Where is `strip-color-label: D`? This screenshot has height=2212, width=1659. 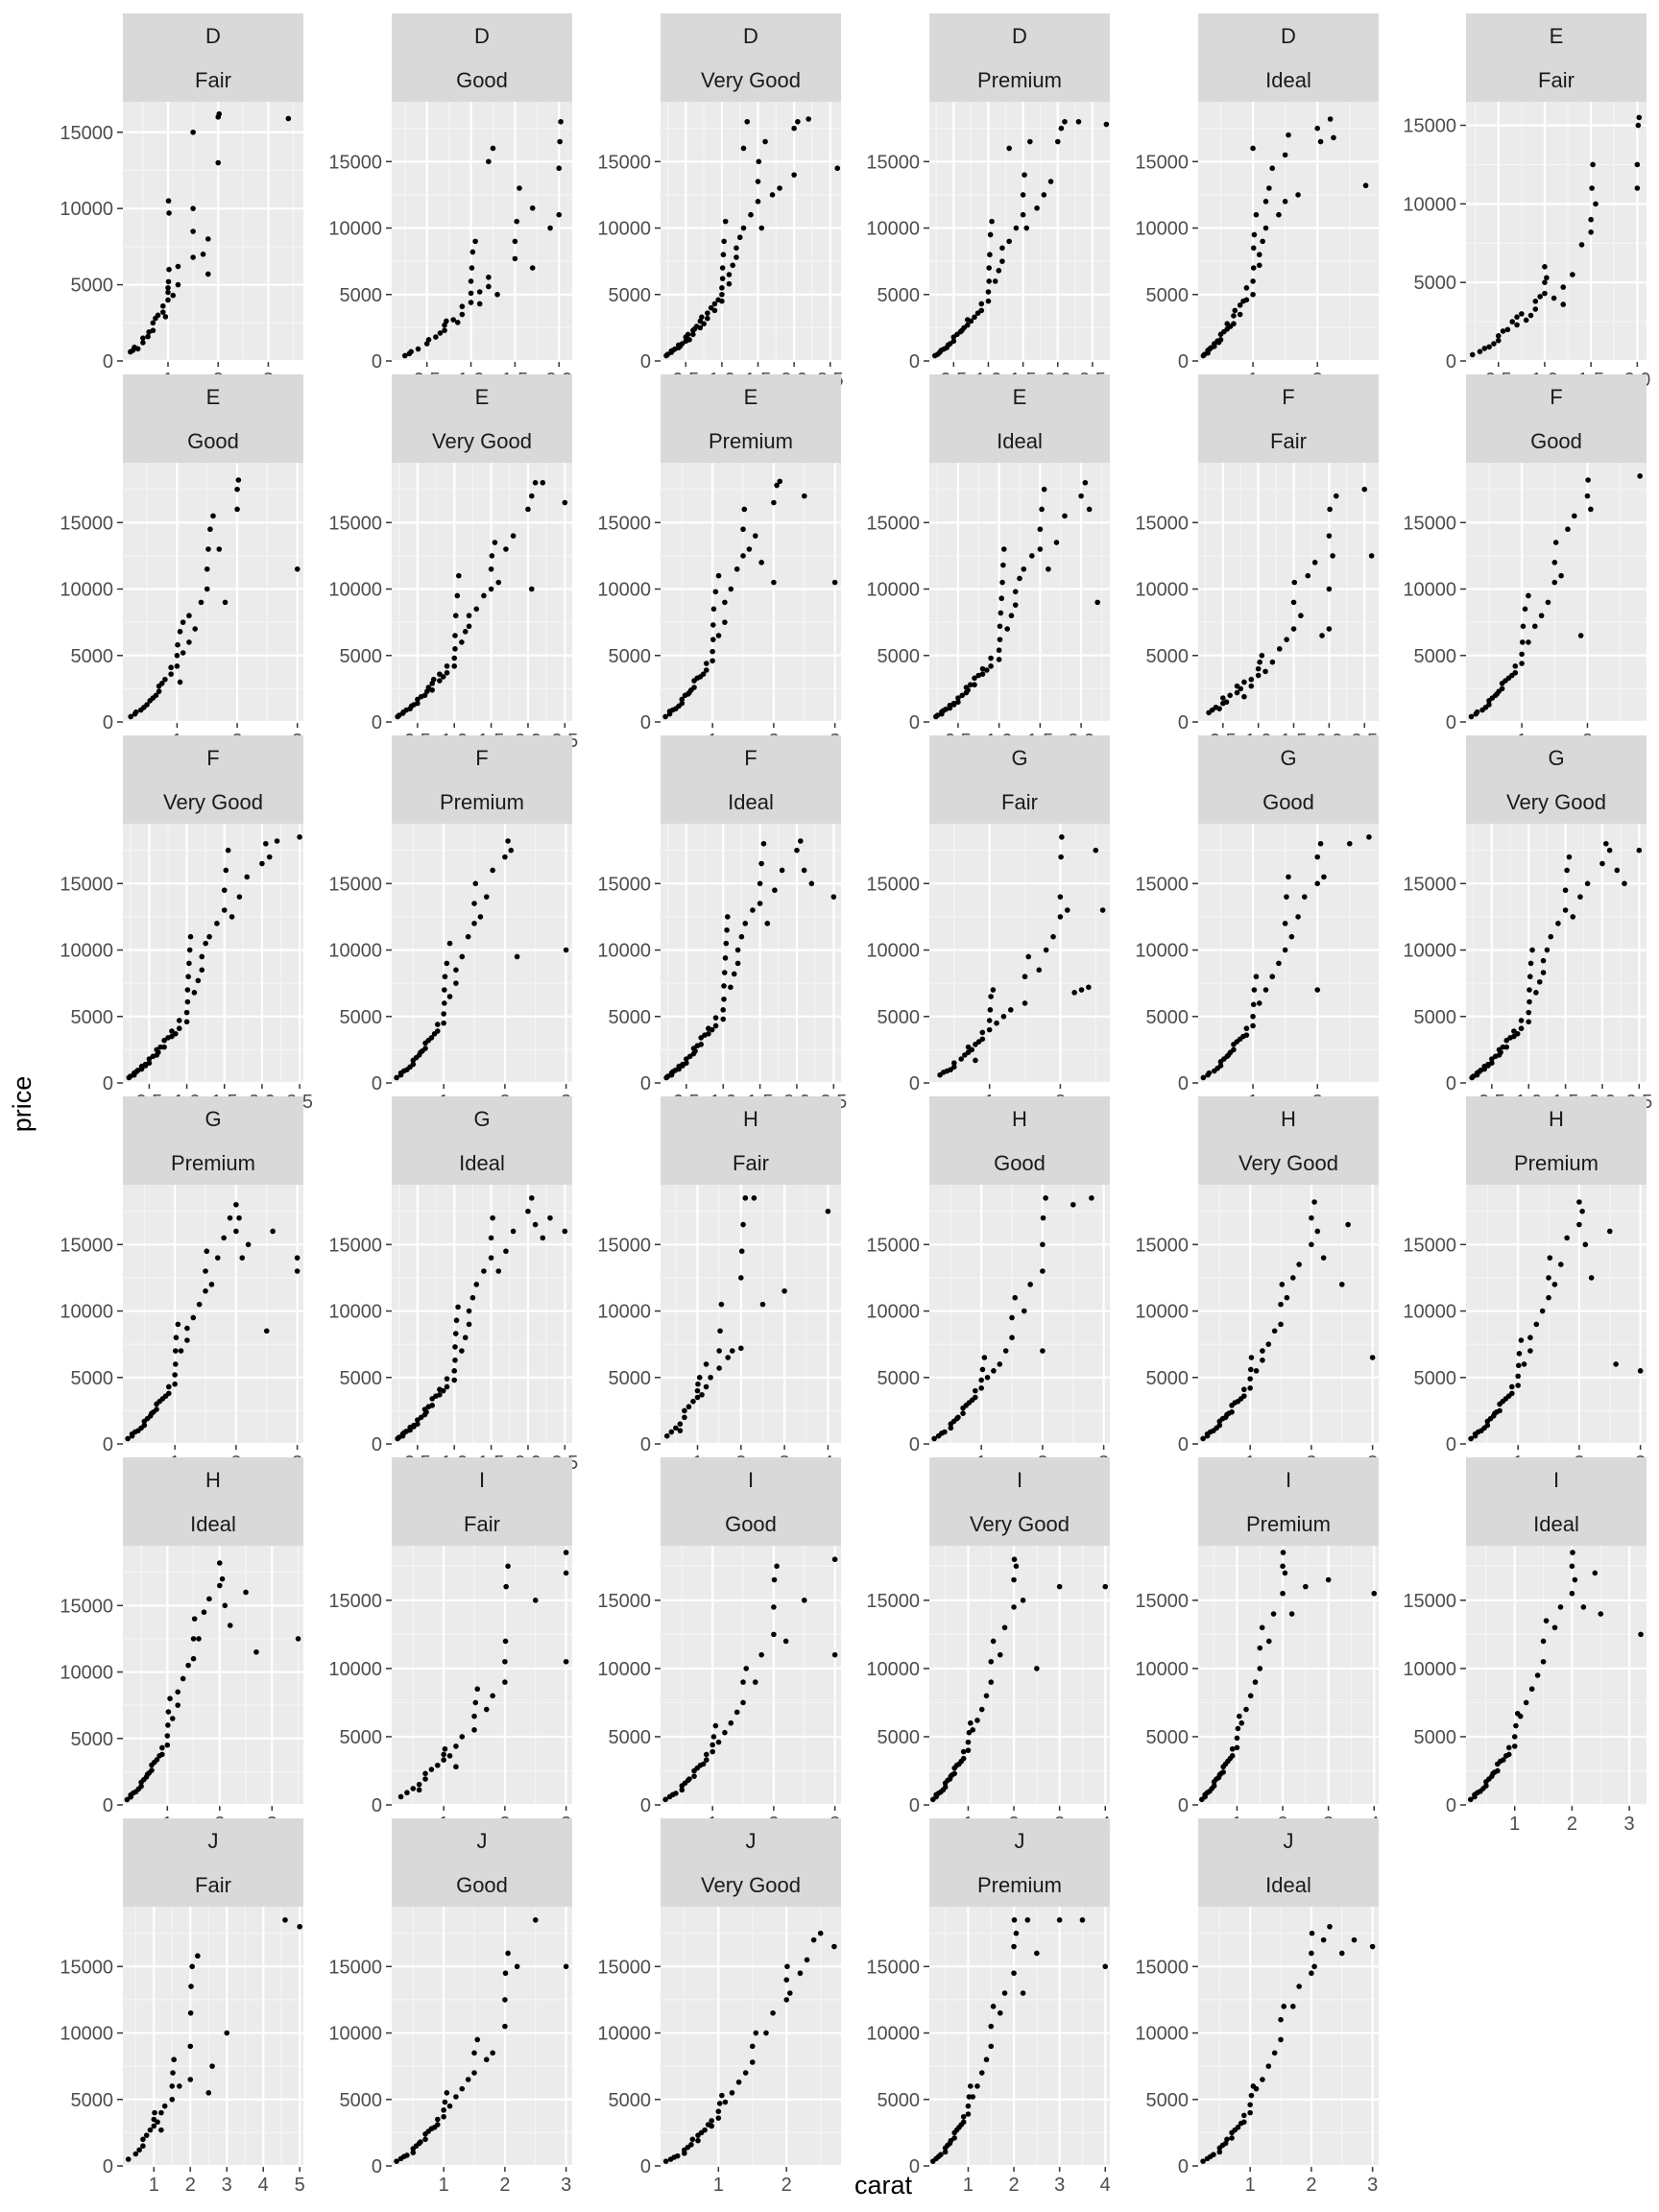 strip-color-label: D is located at coordinates (750, 36).